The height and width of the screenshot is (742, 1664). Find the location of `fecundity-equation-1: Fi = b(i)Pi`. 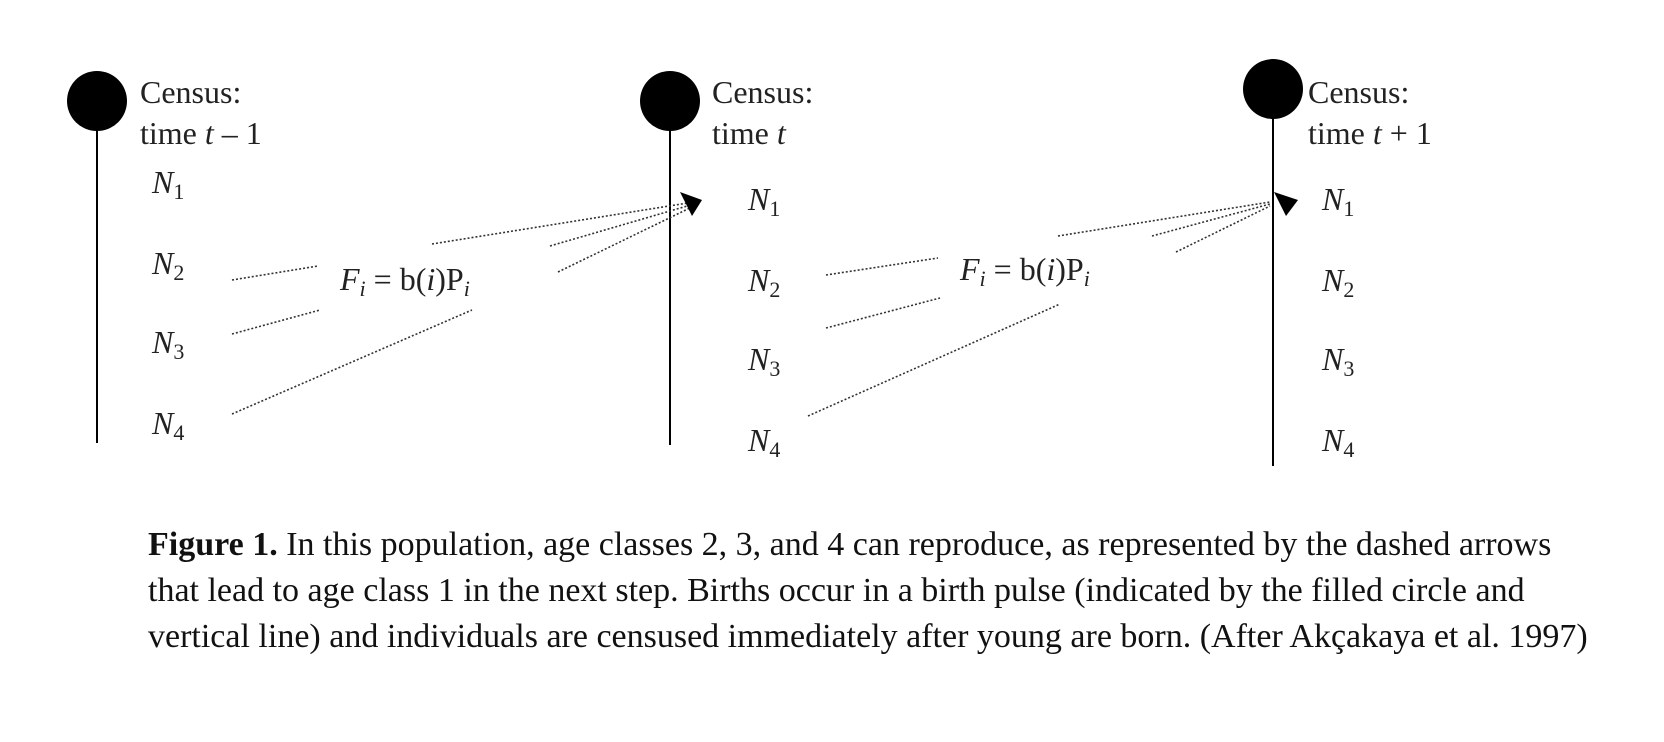

fecundity-equation-1: Fi = b(i)Pi is located at coordinates (404, 281).